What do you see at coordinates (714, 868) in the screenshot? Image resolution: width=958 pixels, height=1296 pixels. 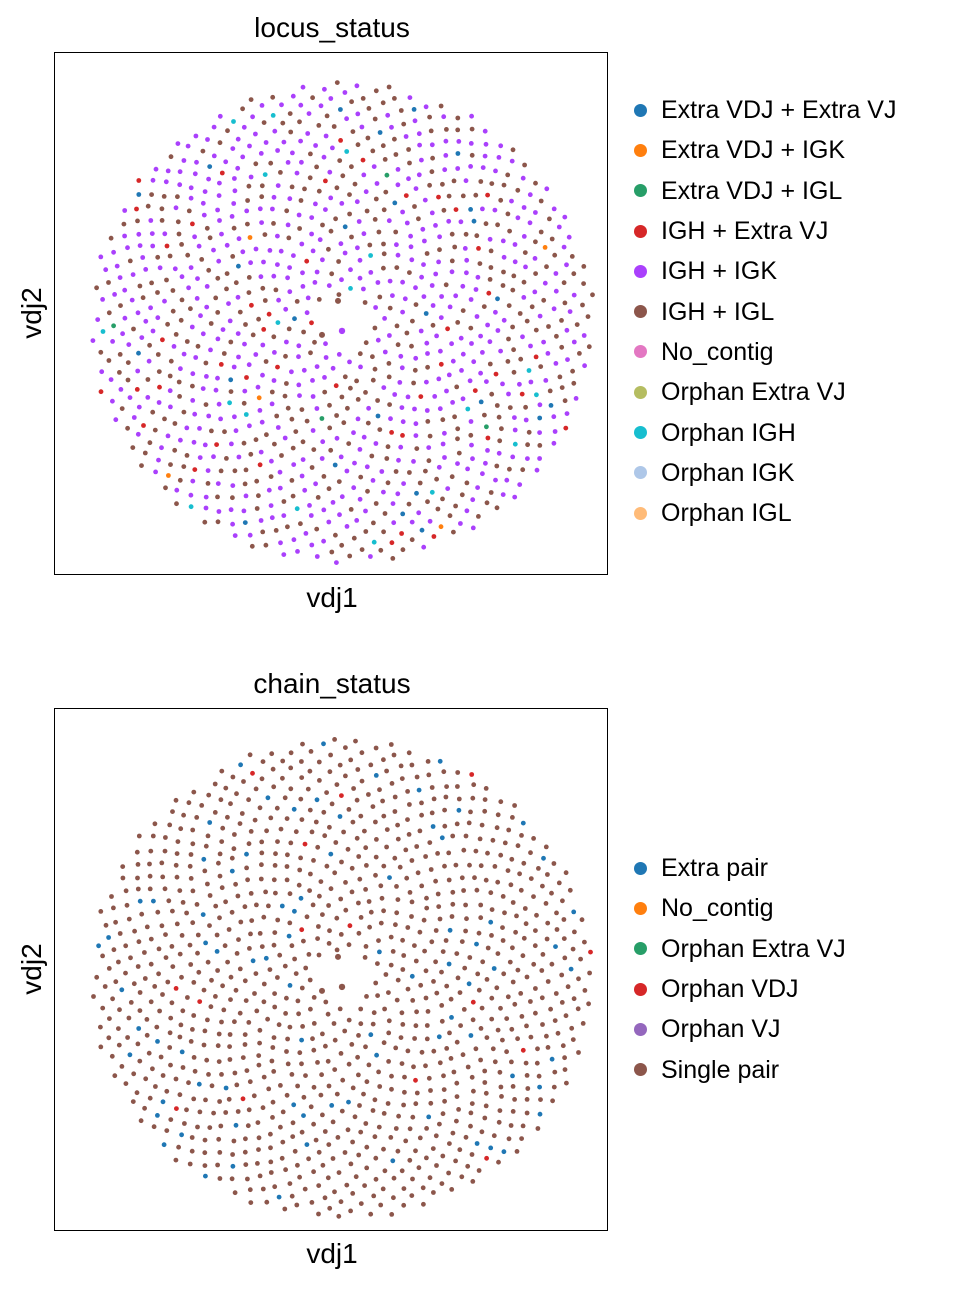 I see `legend-label: Extra pair` at bounding box center [714, 868].